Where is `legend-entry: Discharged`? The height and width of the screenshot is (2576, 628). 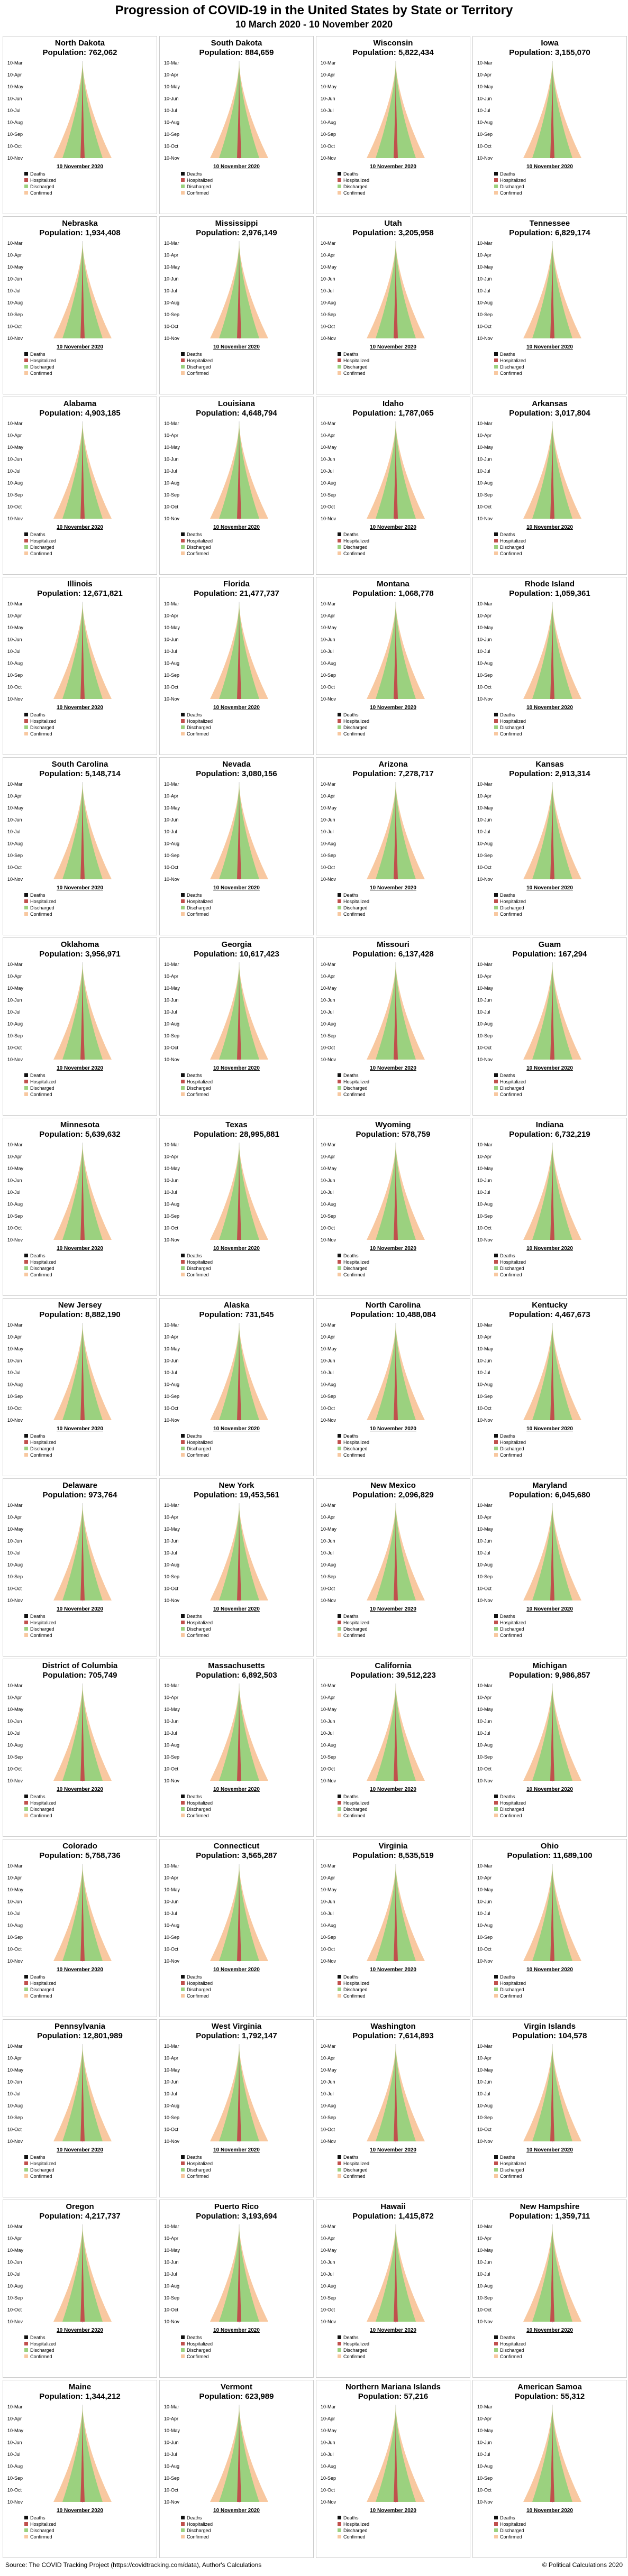
legend-entry: Discharged is located at coordinates (247, 1449).